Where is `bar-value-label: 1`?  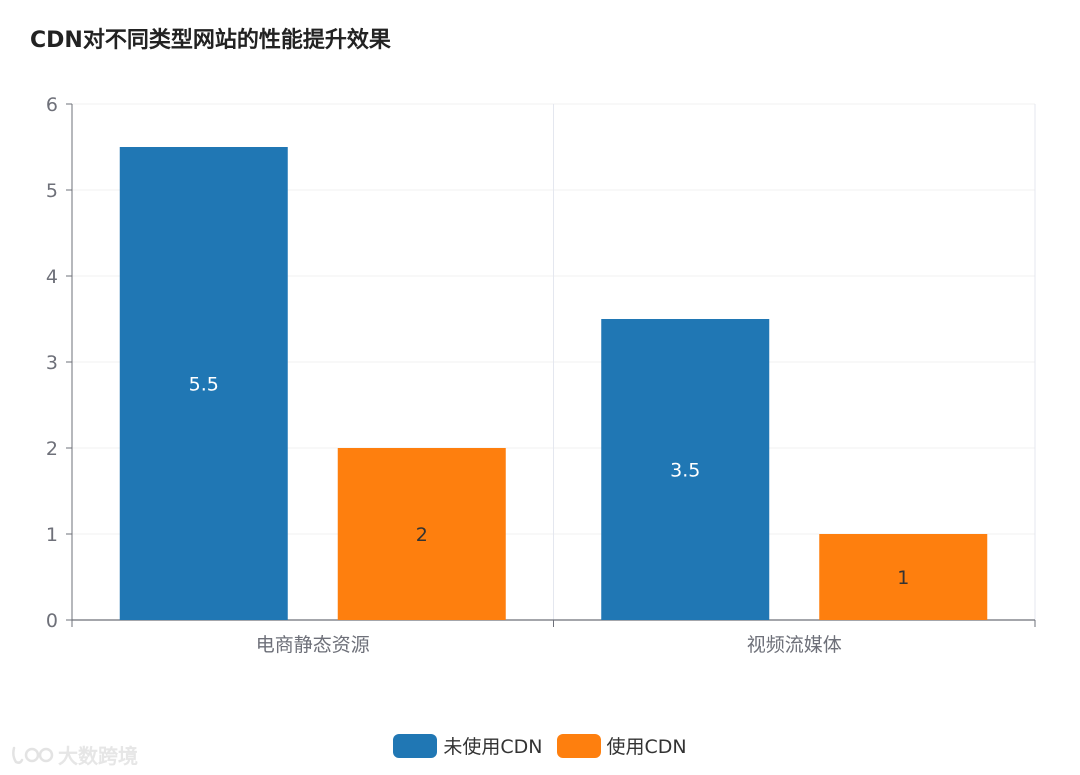 bar-value-label: 1 is located at coordinates (903, 578).